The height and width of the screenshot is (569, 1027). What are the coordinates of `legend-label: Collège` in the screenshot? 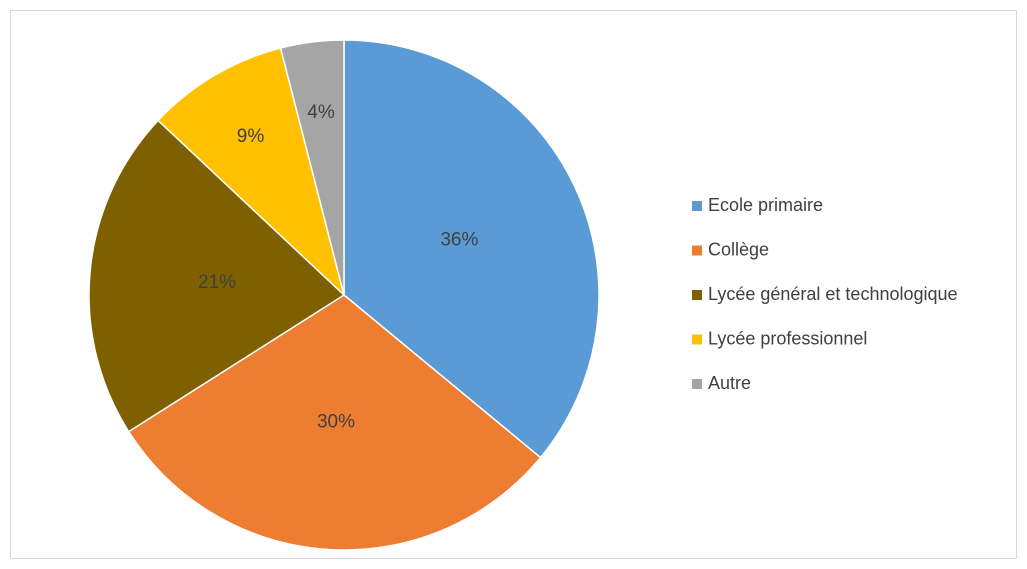 It's located at (738, 249).